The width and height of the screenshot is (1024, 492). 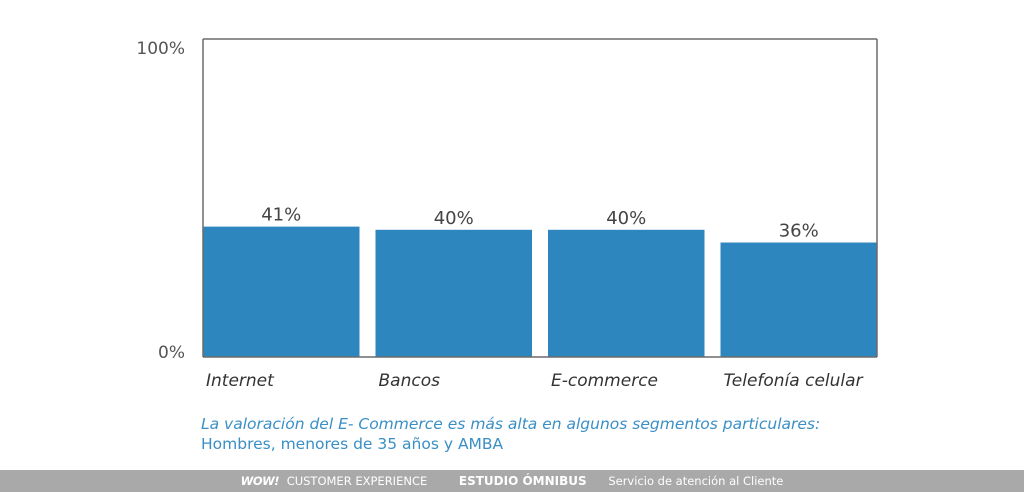 What do you see at coordinates (410, 381) in the screenshot?
I see `category-label-2: Bancos` at bounding box center [410, 381].